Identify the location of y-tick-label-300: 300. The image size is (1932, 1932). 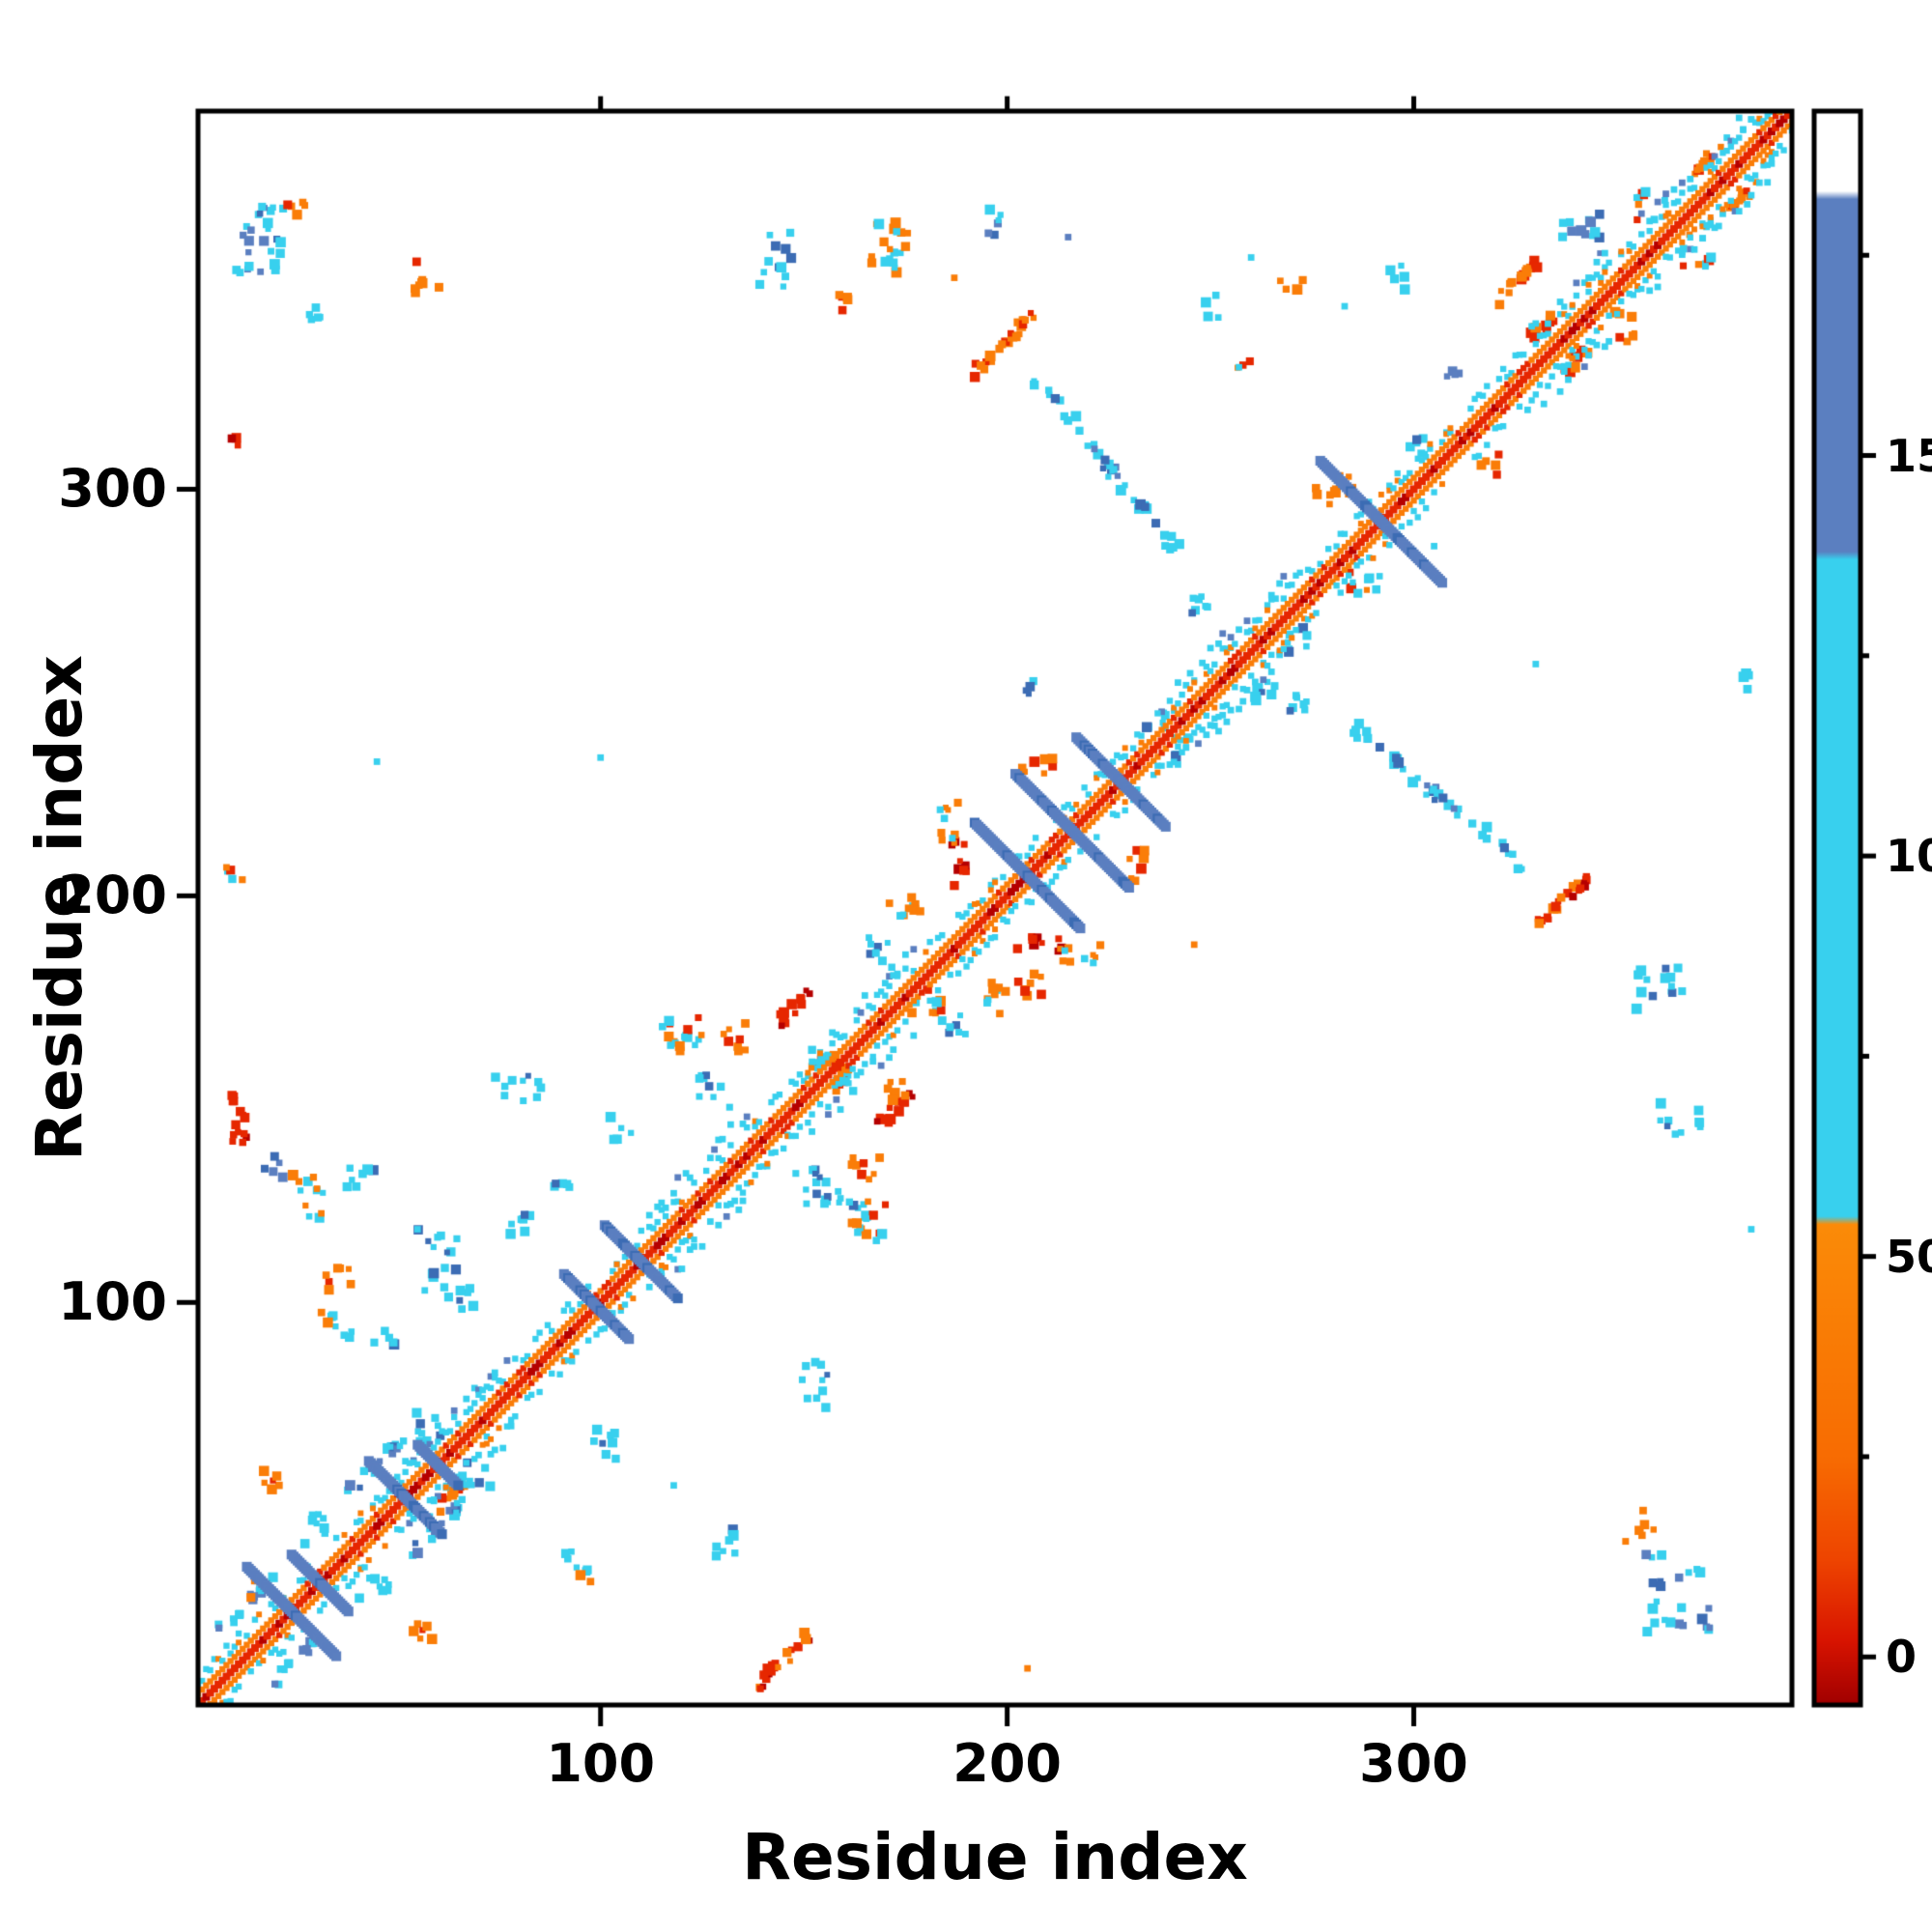
(112, 489).